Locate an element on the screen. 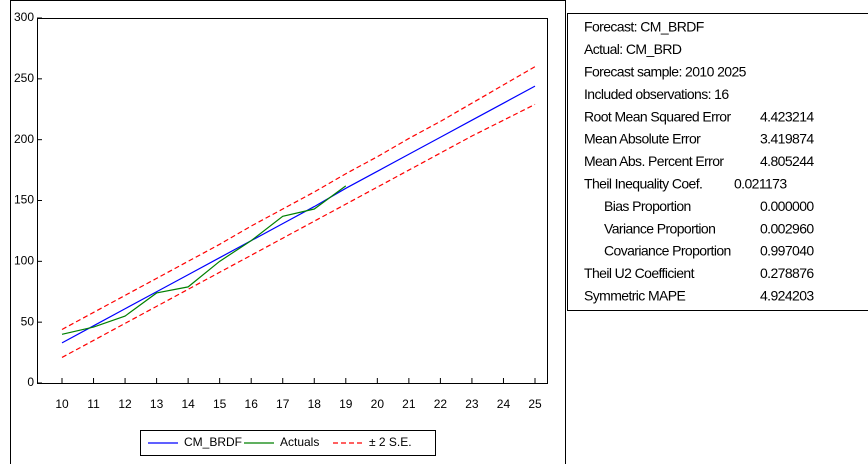  x-tick-label: 24 is located at coordinates (504, 404).